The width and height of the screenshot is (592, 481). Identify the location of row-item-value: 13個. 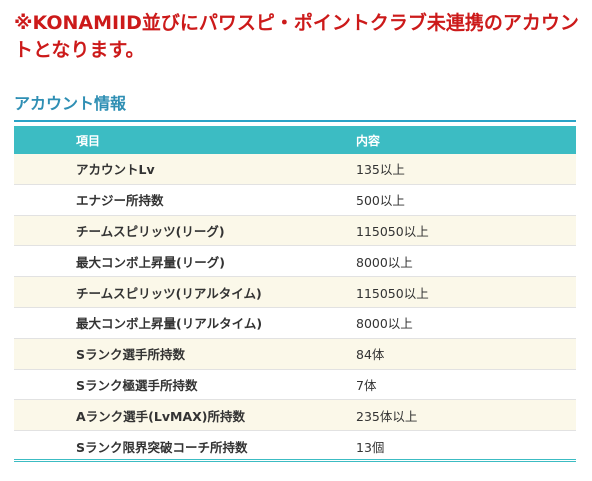
(466, 446).